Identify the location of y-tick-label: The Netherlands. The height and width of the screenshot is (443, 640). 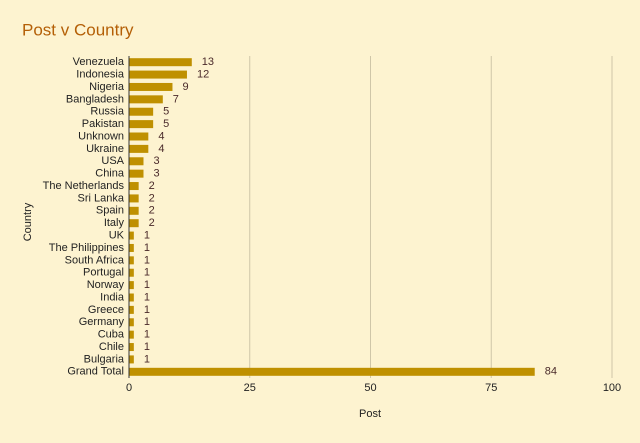
(84, 186).